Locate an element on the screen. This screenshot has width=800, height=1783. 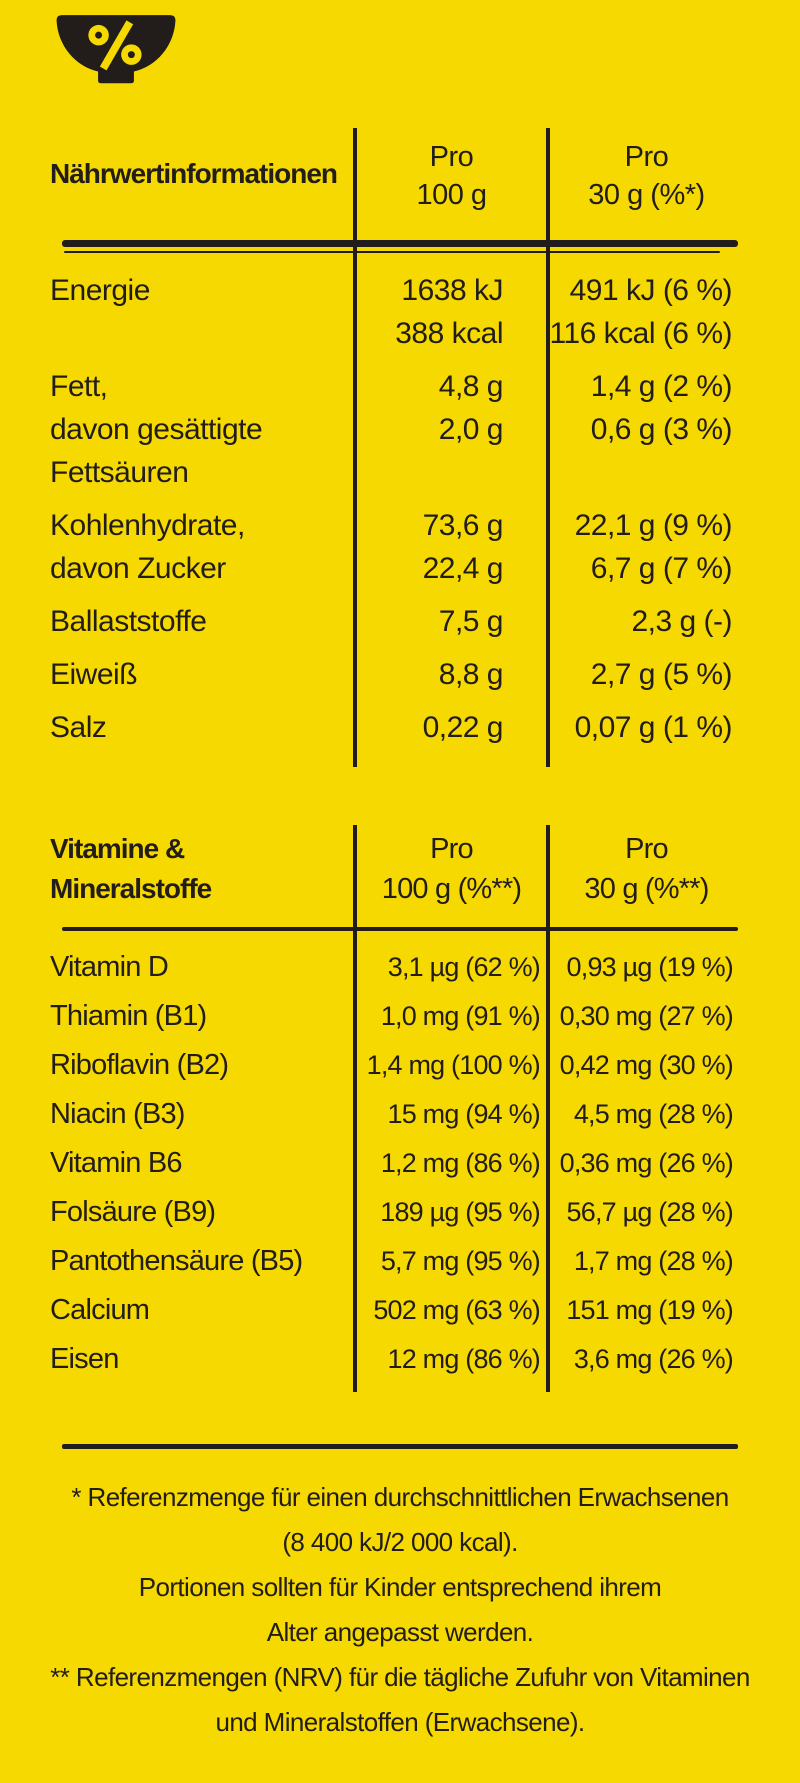
row-label: Fett, is located at coordinates (79, 386).